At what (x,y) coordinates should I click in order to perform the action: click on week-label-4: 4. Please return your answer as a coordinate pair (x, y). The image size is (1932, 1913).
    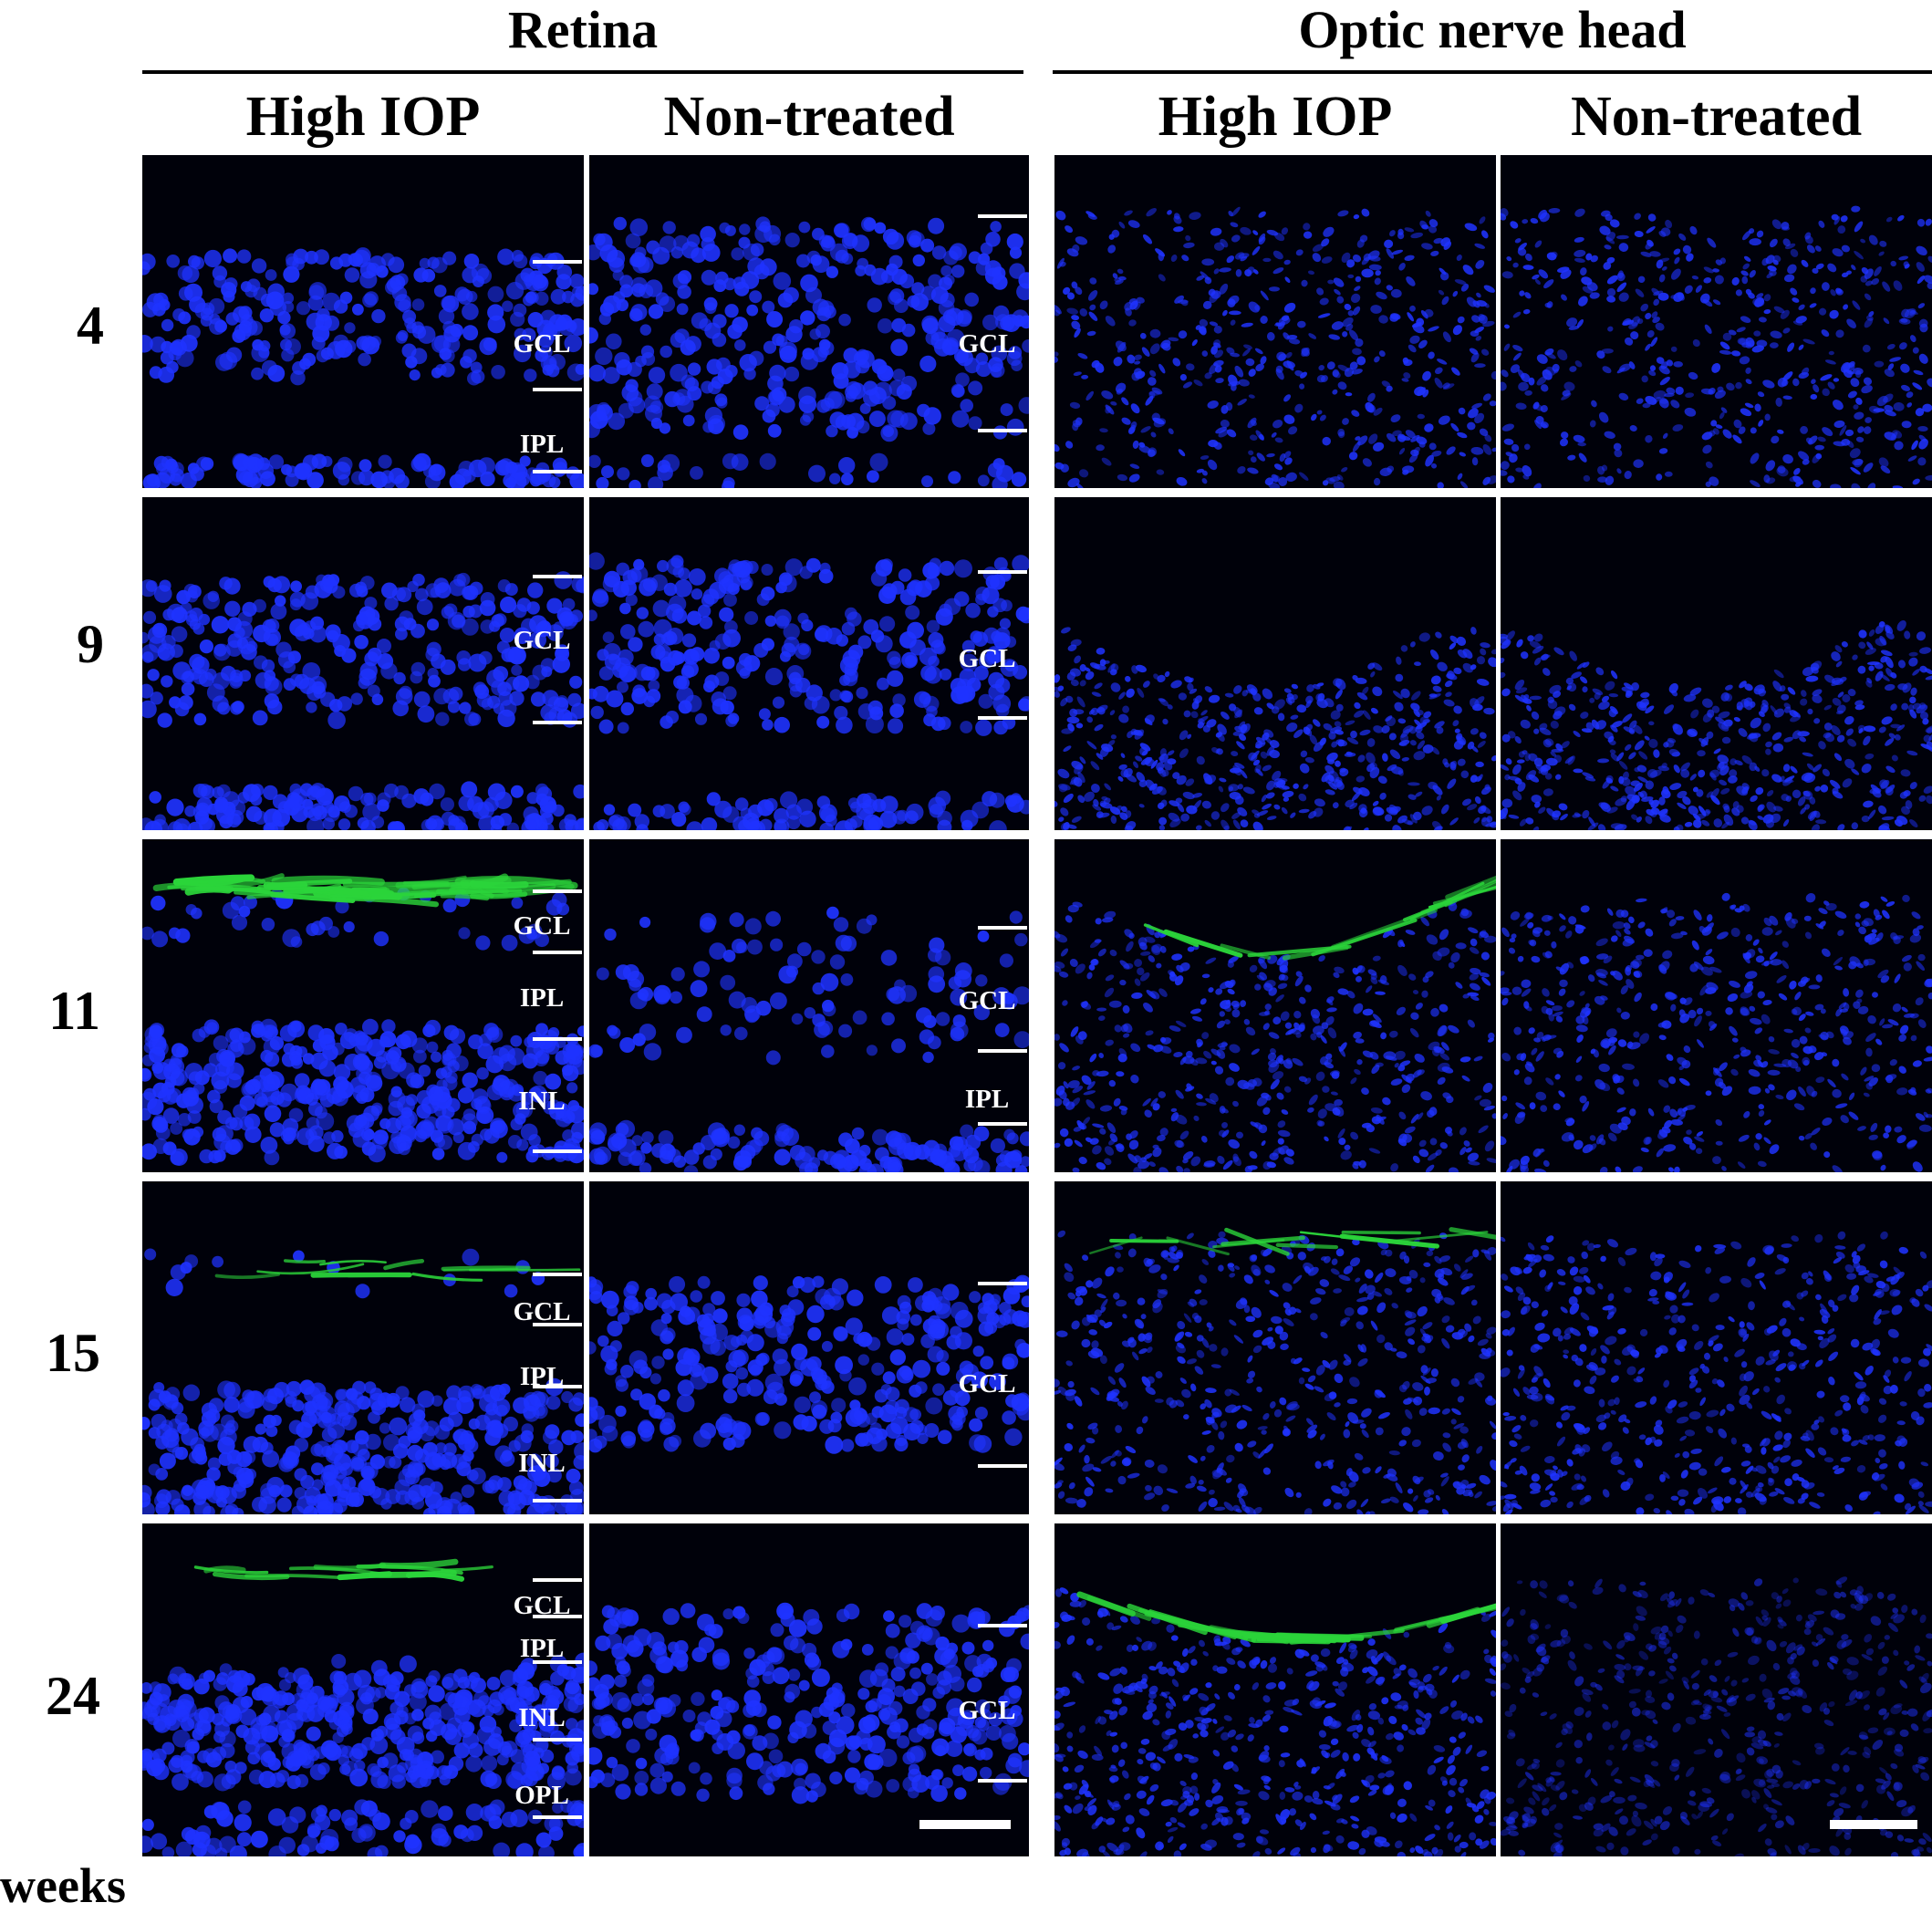
    Looking at the image, I should click on (52, 326).